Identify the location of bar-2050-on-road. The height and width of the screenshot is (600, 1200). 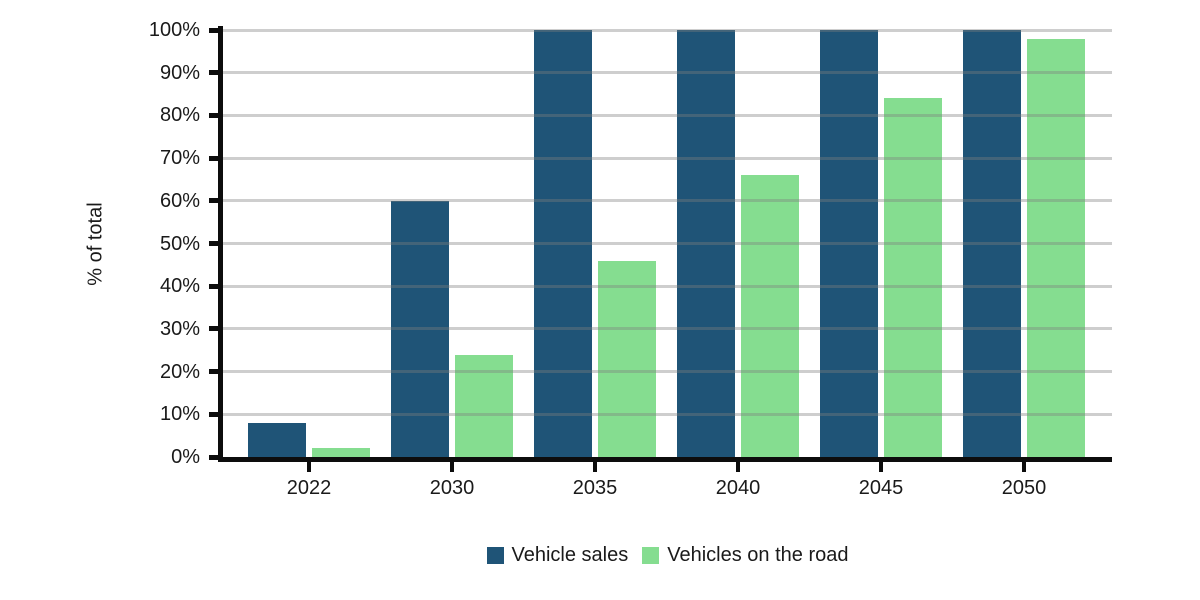
(1056, 248).